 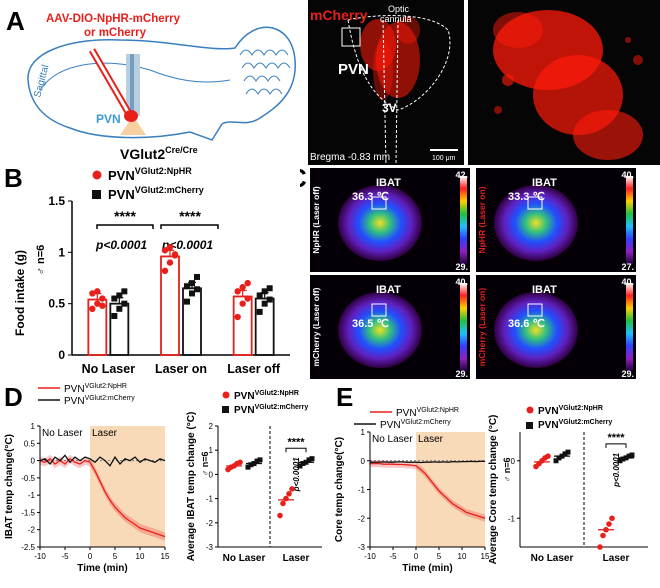 I want to click on e-line-y-label: Core temp change(°C), so click(x=339, y=489).